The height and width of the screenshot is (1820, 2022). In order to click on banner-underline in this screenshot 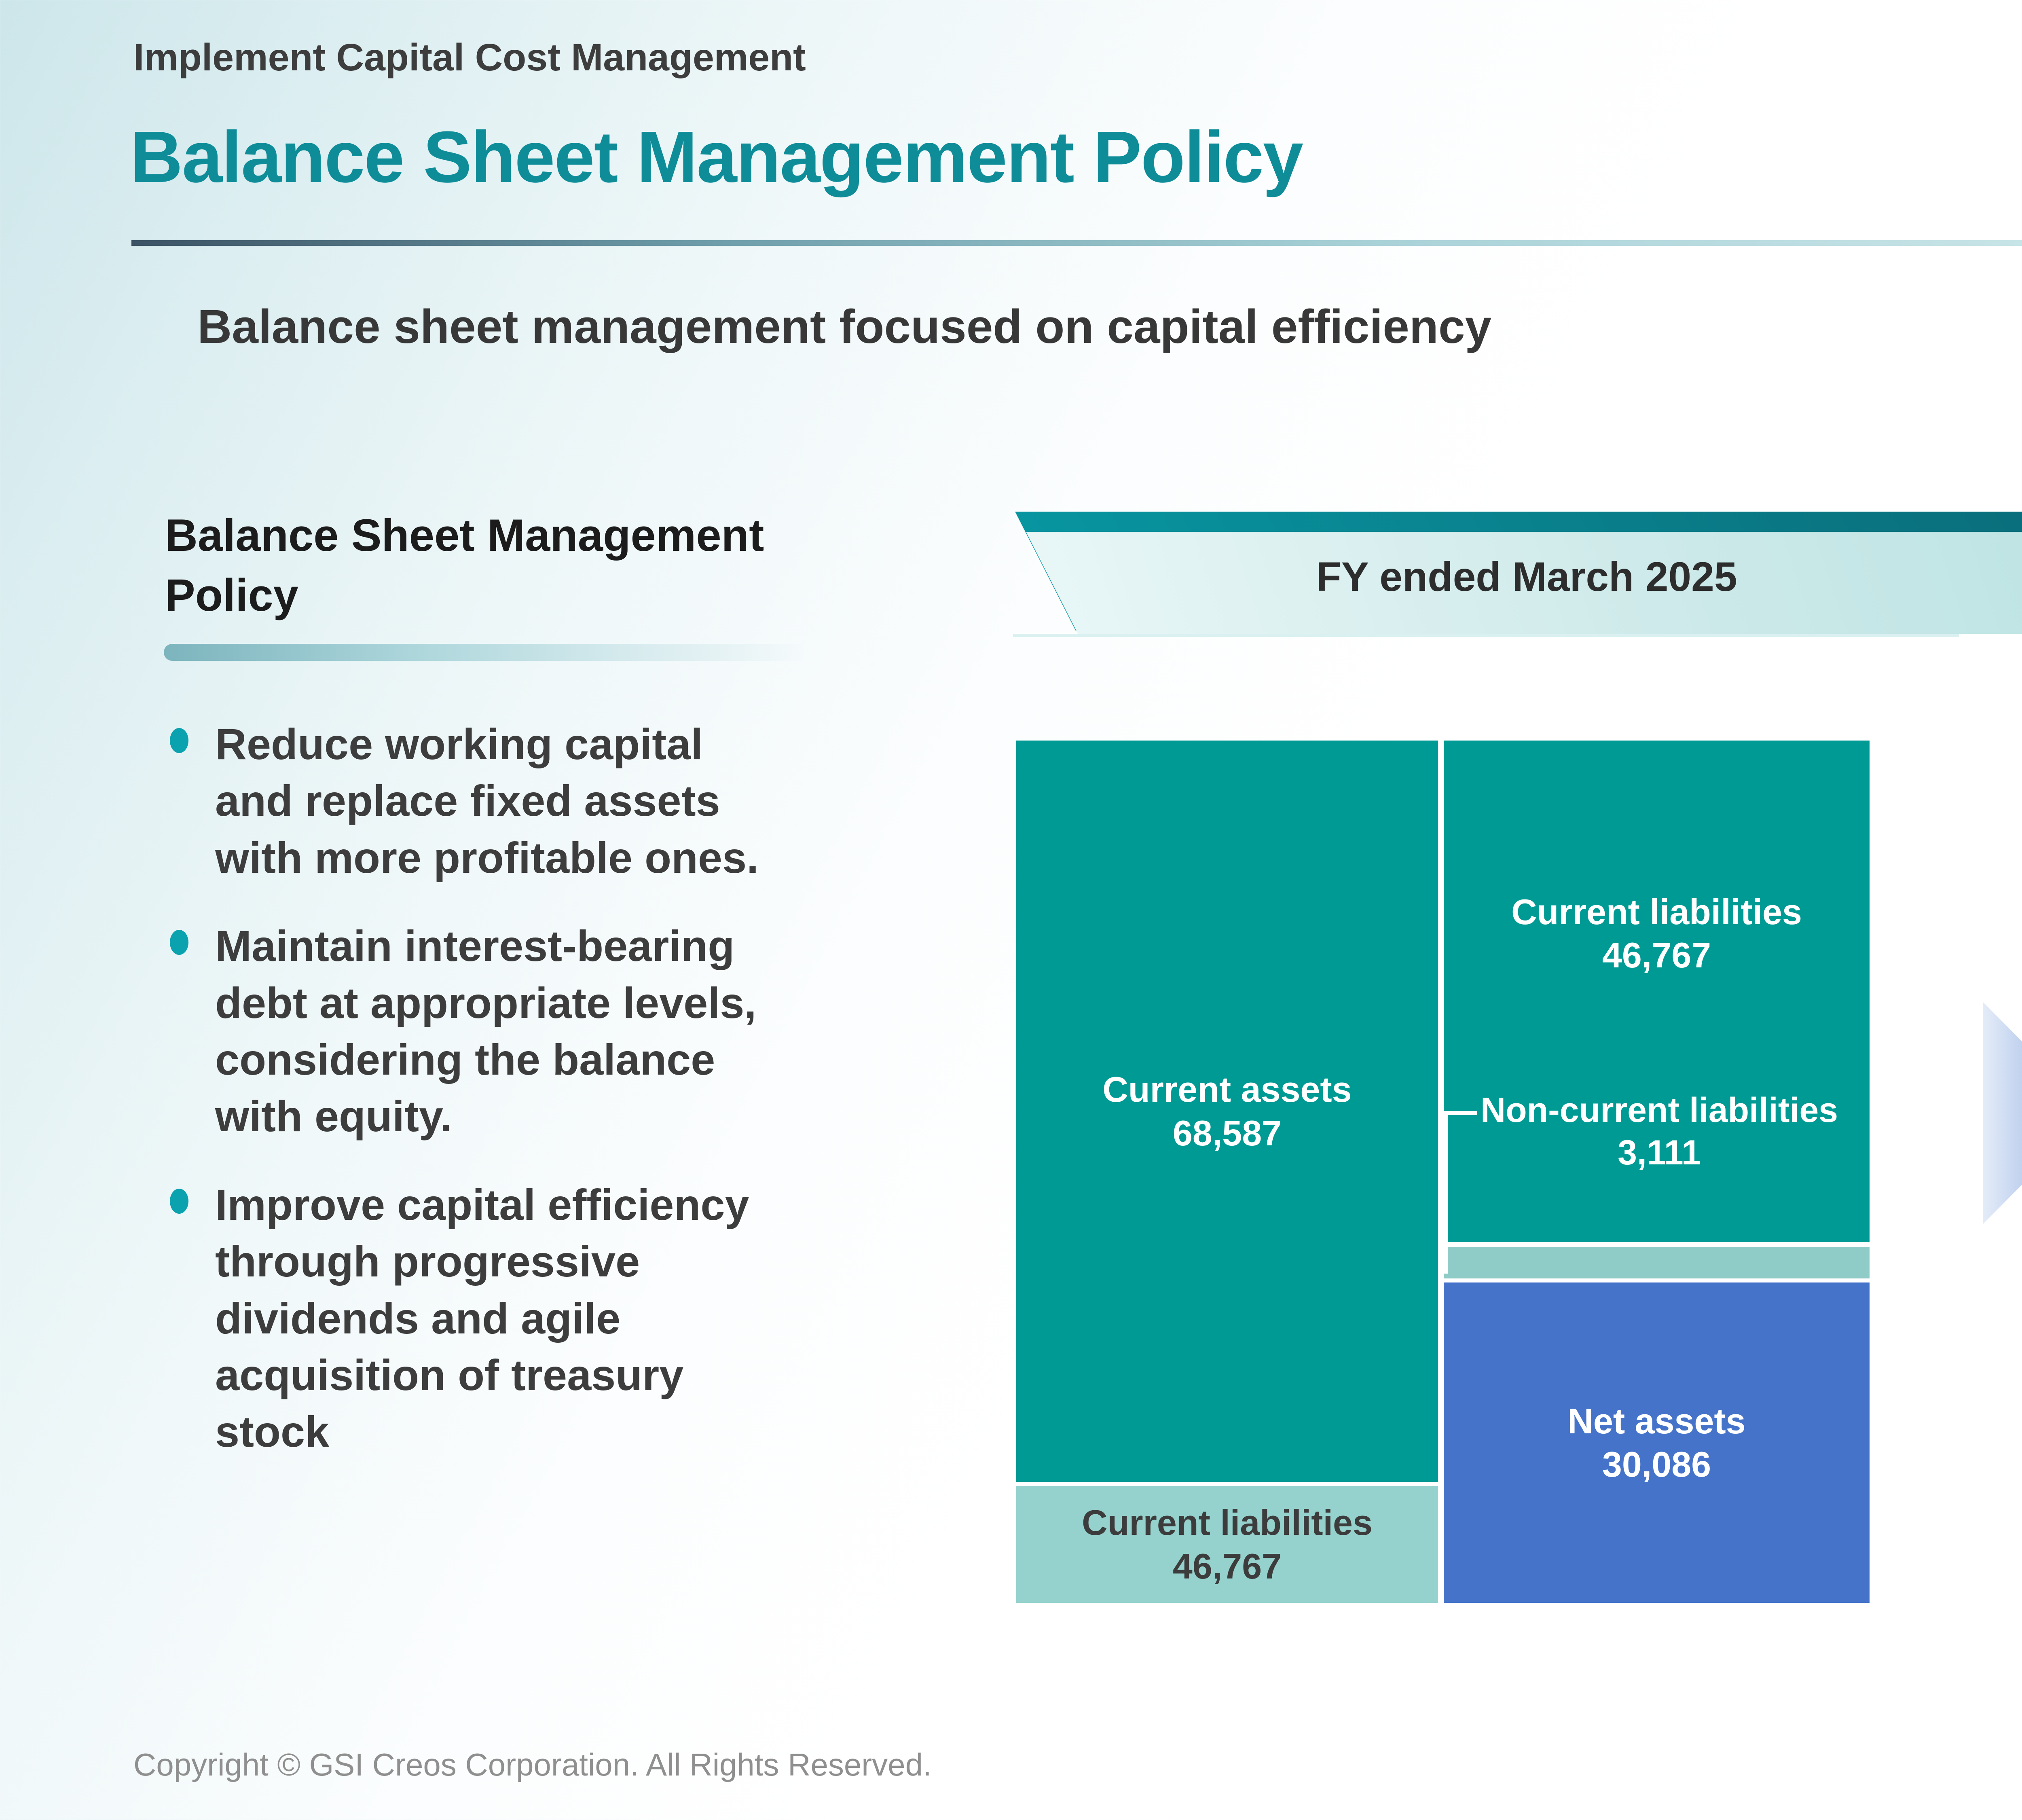, I will do `click(1486, 635)`.